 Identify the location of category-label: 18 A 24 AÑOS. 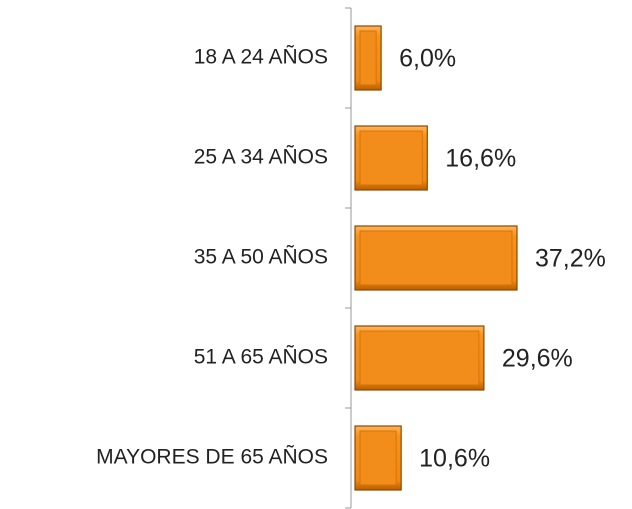
(261, 57).